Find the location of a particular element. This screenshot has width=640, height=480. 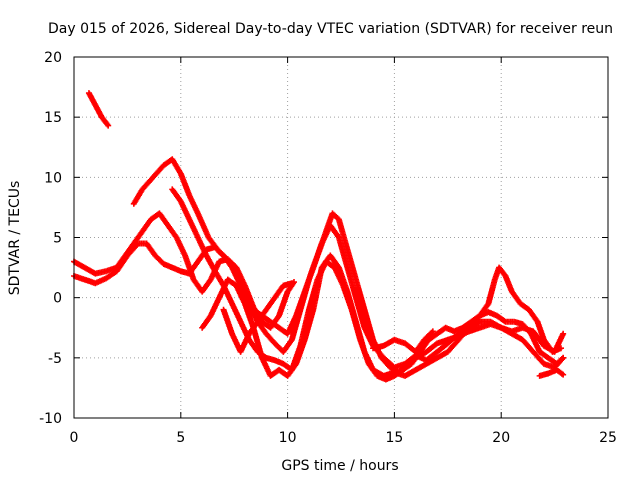

y-tick-label: -10 is located at coordinates (50, 419).